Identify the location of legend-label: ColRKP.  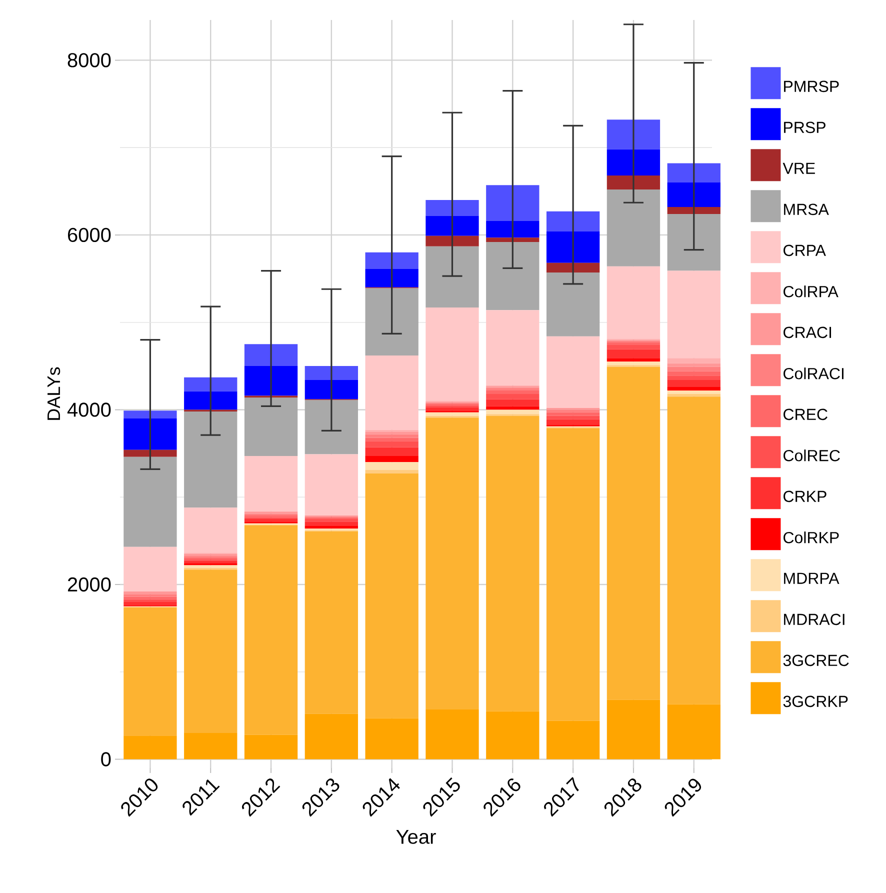
(811, 538).